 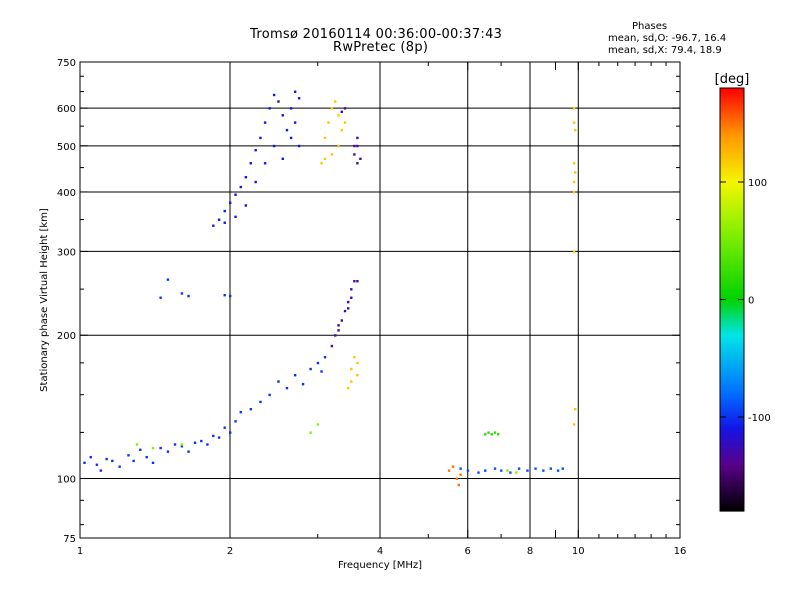 I want to click on colorbar-label: [deg], so click(x=732, y=79).